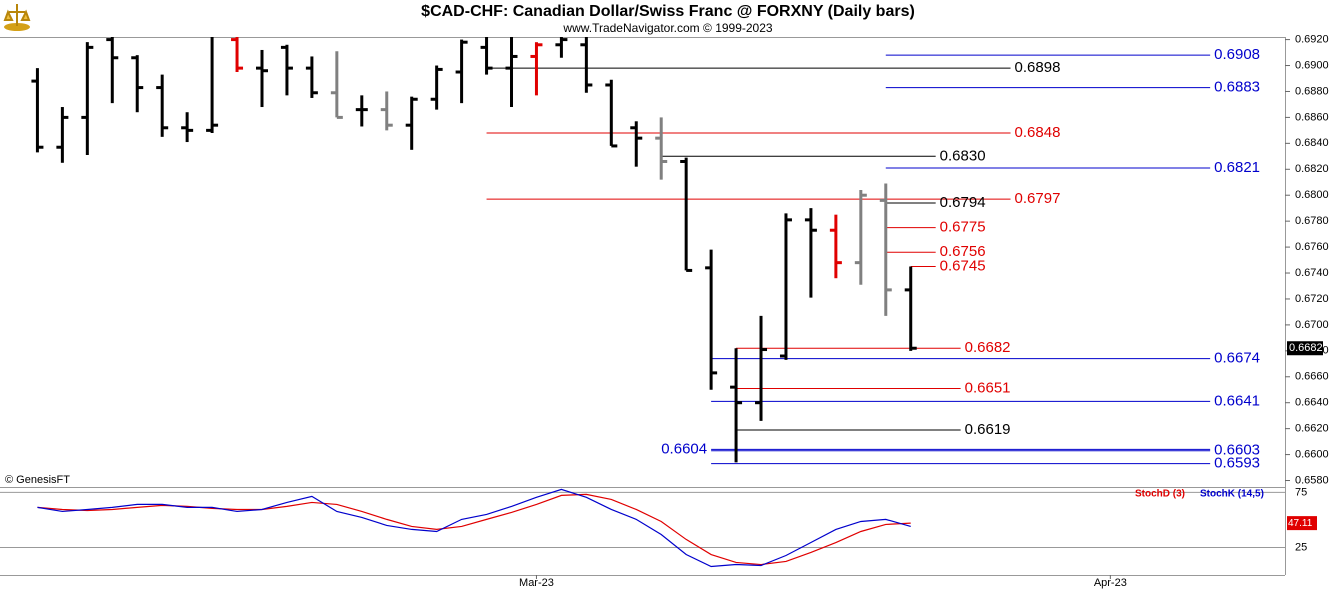  What do you see at coordinates (963, 251) in the screenshot?
I see `level-label: 0.6756` at bounding box center [963, 251].